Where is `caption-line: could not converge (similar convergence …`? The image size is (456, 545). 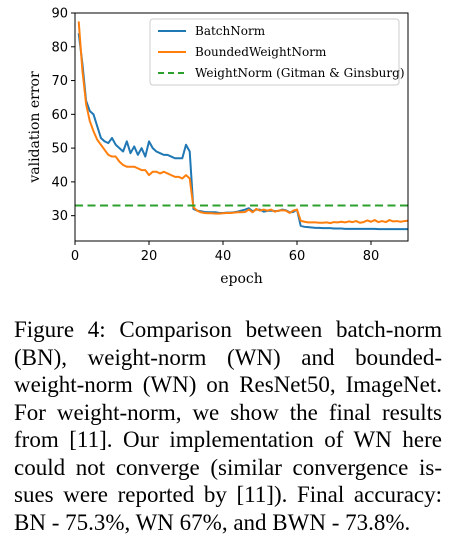 caption-line: could not converge (similar convergence … is located at coordinates (228, 467).